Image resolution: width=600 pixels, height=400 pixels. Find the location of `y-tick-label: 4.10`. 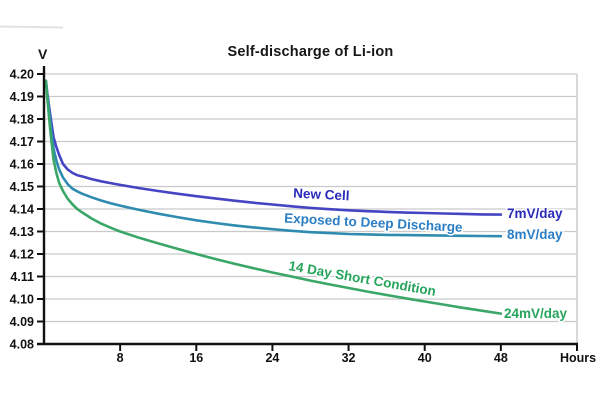

y-tick-label: 4.10 is located at coordinates (22, 300).